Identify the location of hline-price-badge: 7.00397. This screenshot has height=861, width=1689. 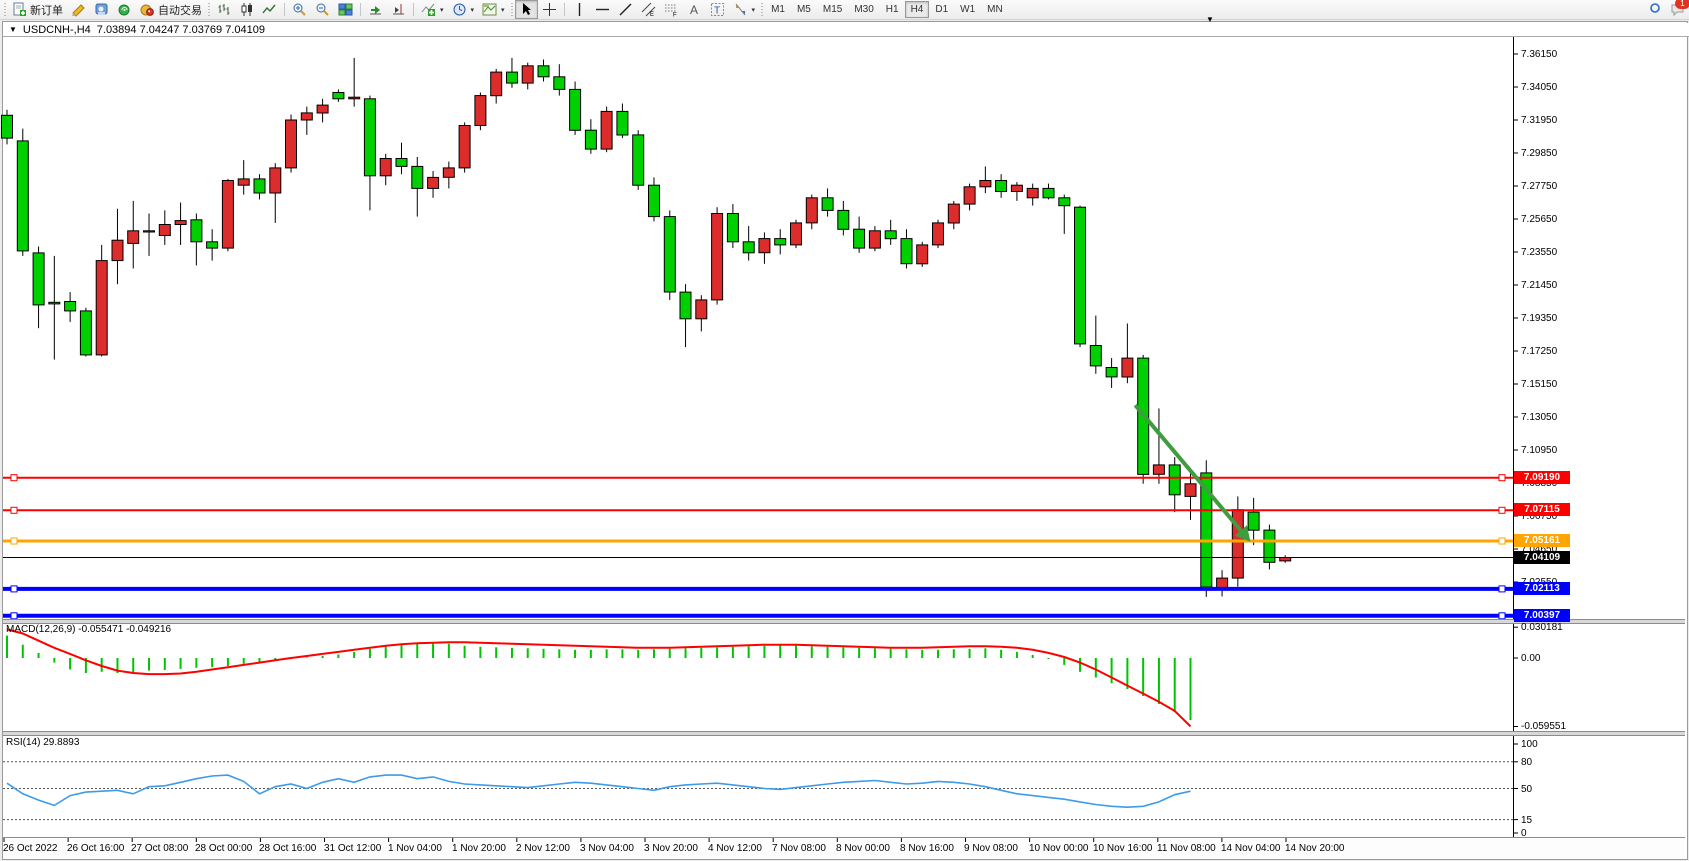
(1542, 615).